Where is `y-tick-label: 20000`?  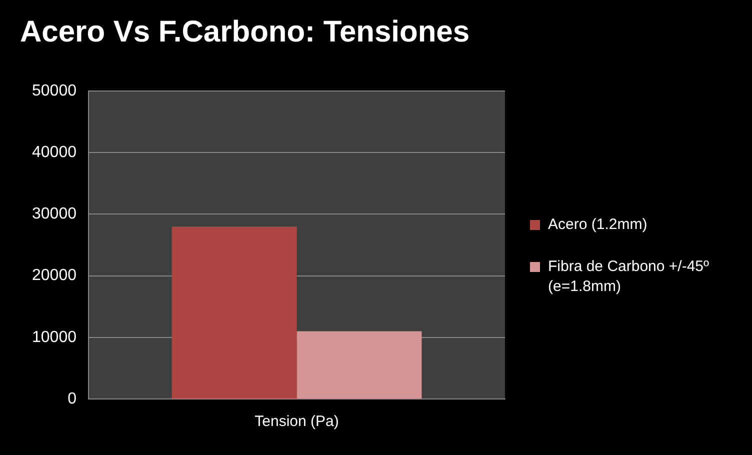
y-tick-label: 20000 is located at coordinates (54, 275).